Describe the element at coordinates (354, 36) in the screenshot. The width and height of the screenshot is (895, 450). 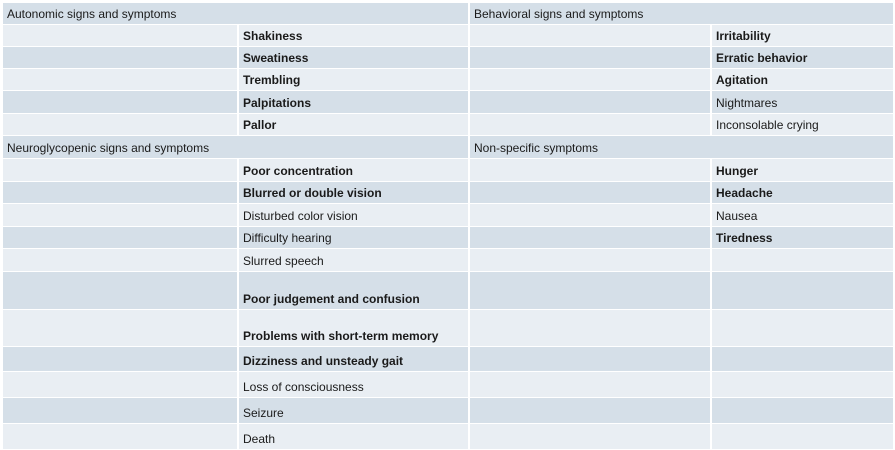
I see `symptom: Shakiness` at that location.